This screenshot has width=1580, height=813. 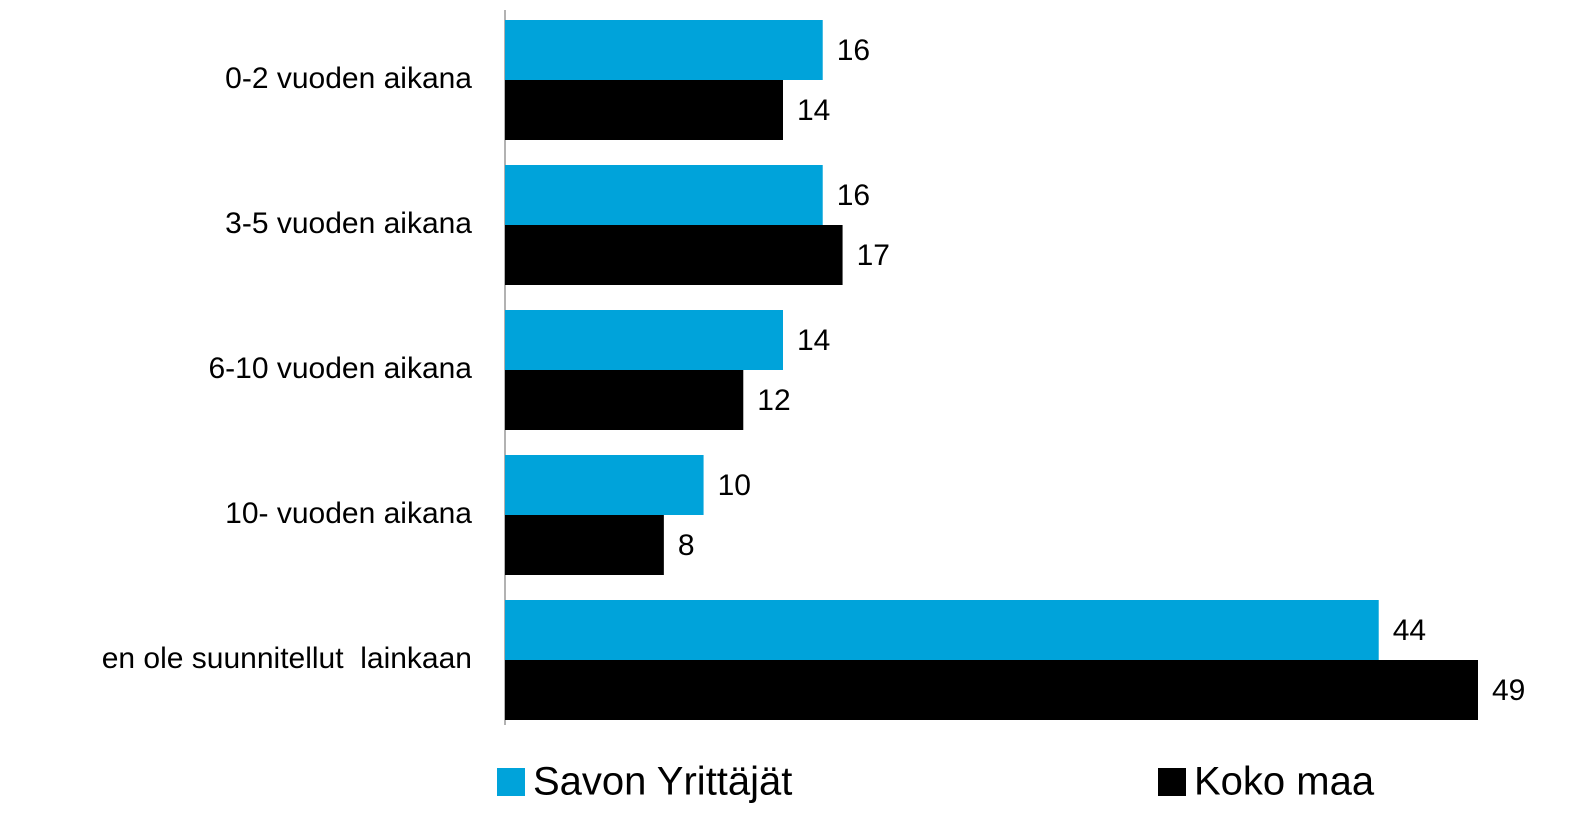 I want to click on data-label: 49, so click(x=1508, y=690).